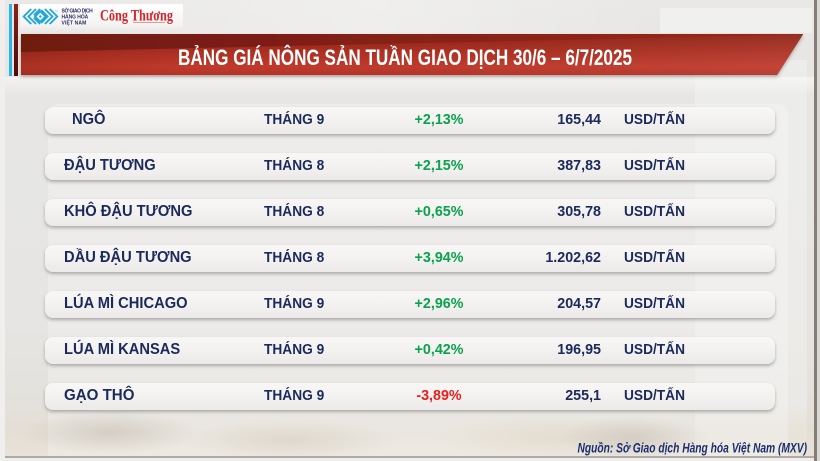 This screenshot has height=461, width=820. I want to click on svg-text: SỞ GIAO DỊCH, so click(78, 11).